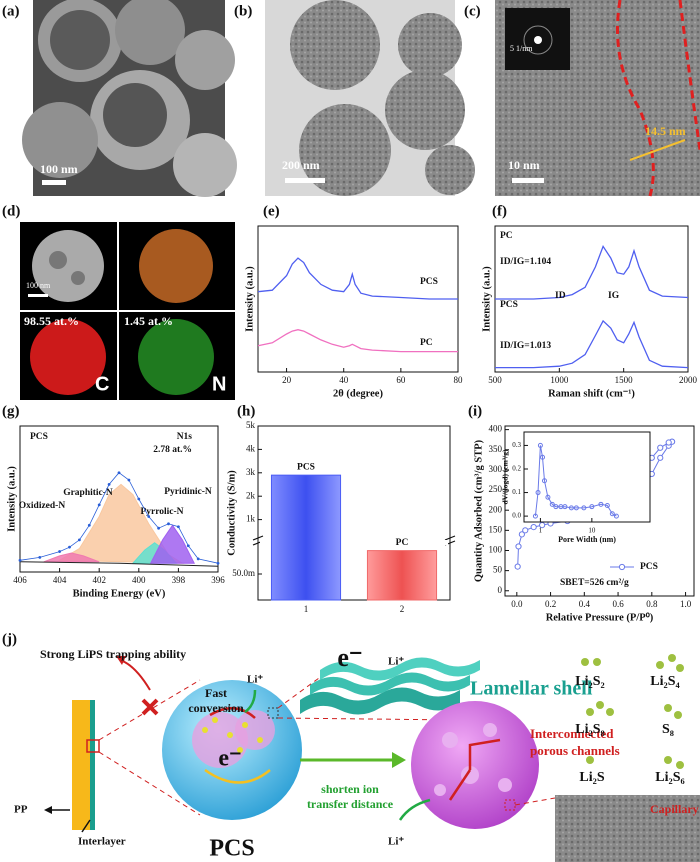  Describe the element at coordinates (119, 564) in the screenshot. I see `background-line` at that location.